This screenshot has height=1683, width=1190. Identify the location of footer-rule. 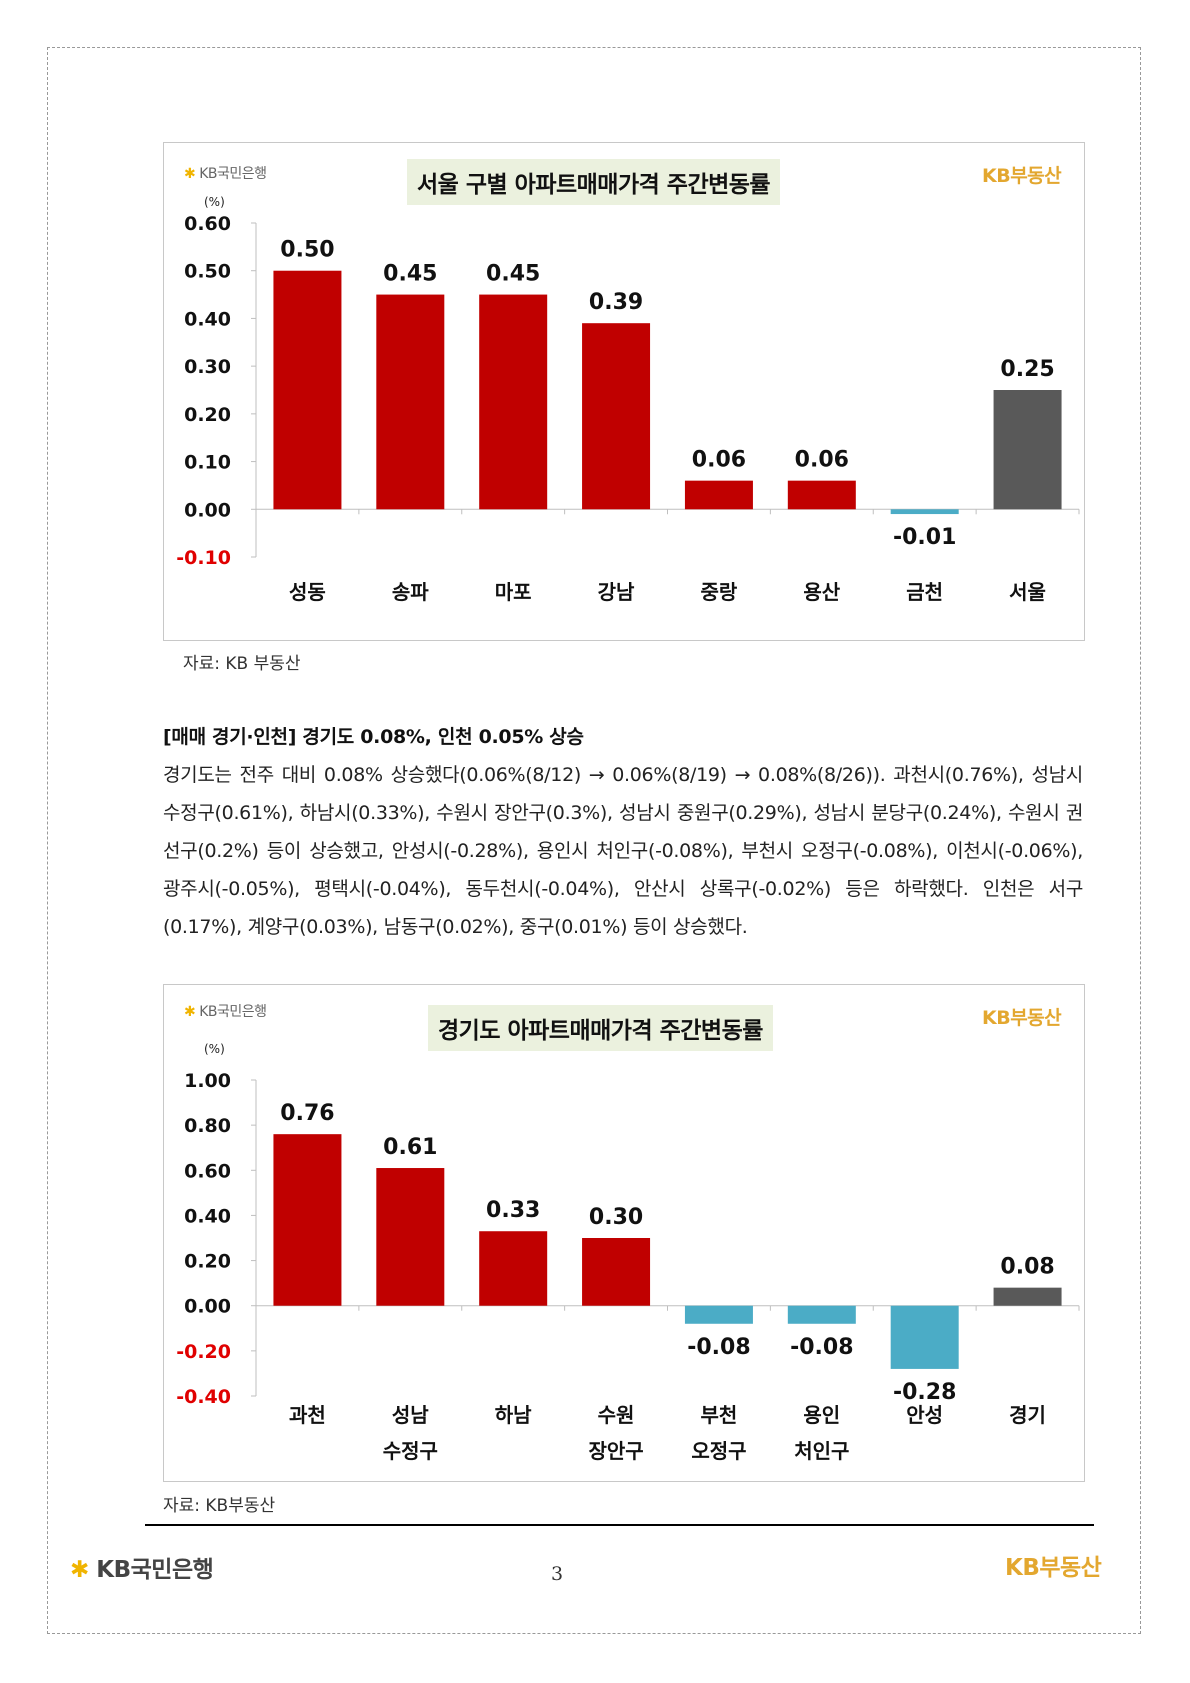
(619, 1525).